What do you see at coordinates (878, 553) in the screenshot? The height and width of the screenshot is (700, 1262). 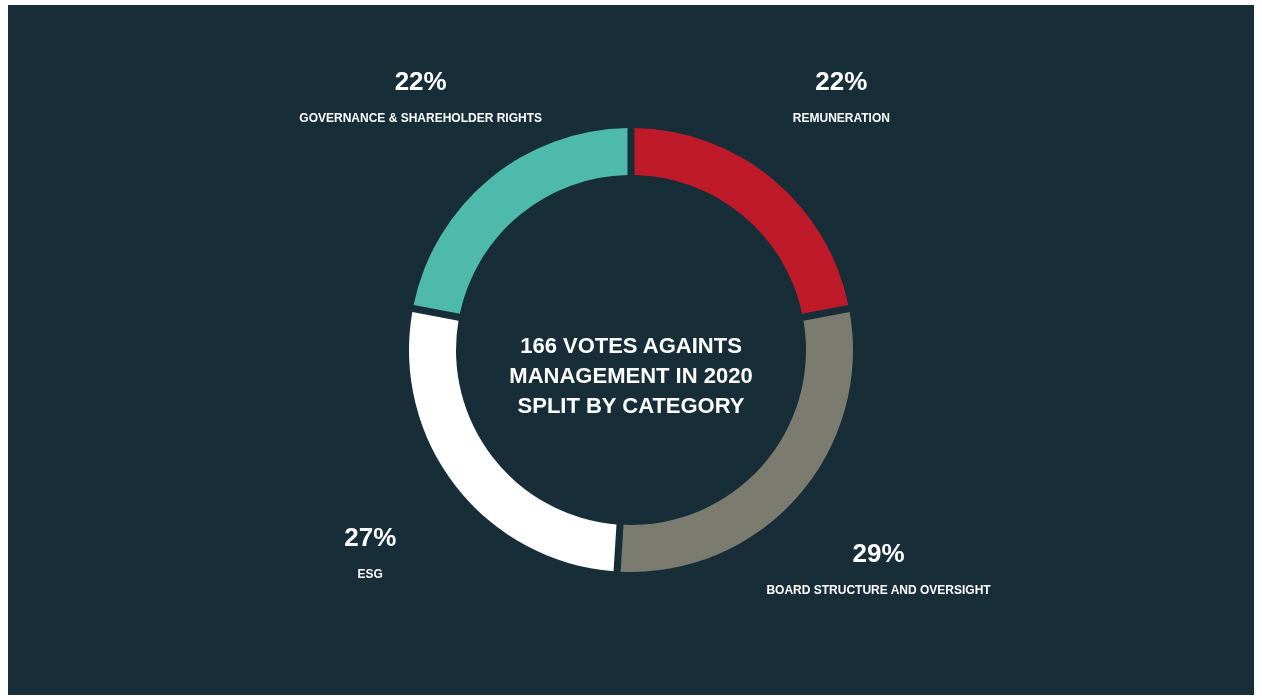 I see `data-label: 29%` at bounding box center [878, 553].